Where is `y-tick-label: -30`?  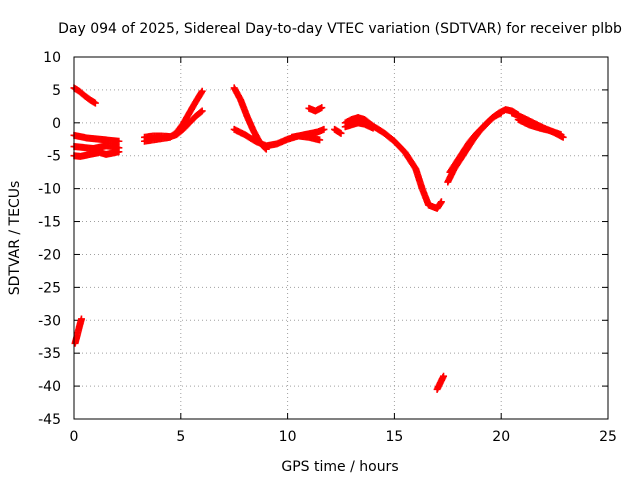
y-tick-label: -30 is located at coordinates (49, 321).